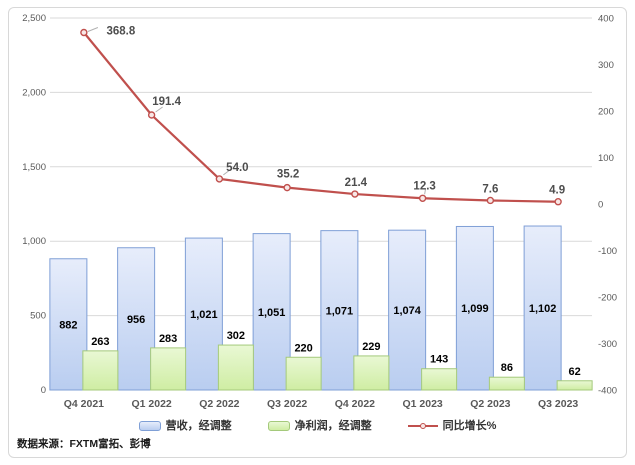 This screenshot has width=635, height=465. I want to click on legend-item-yoy-growth: 同比增长%, so click(452, 426).